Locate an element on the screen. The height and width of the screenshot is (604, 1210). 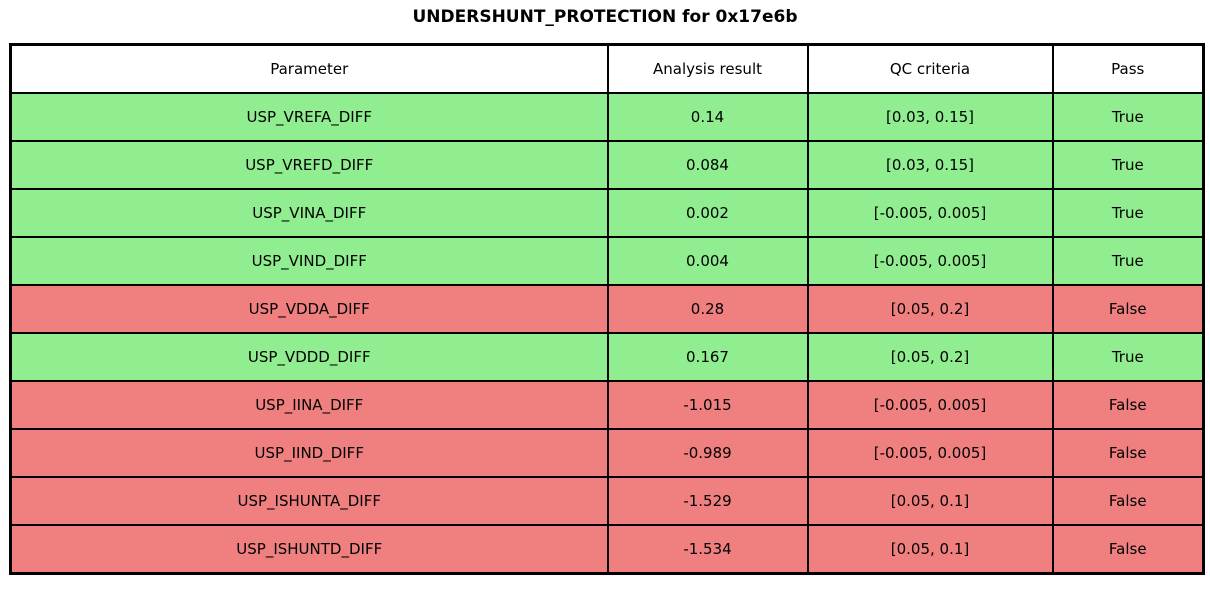
table-row: USP_VIND_DIFF 0.004 [-0.005, 0.005] True is located at coordinates (607, 261).